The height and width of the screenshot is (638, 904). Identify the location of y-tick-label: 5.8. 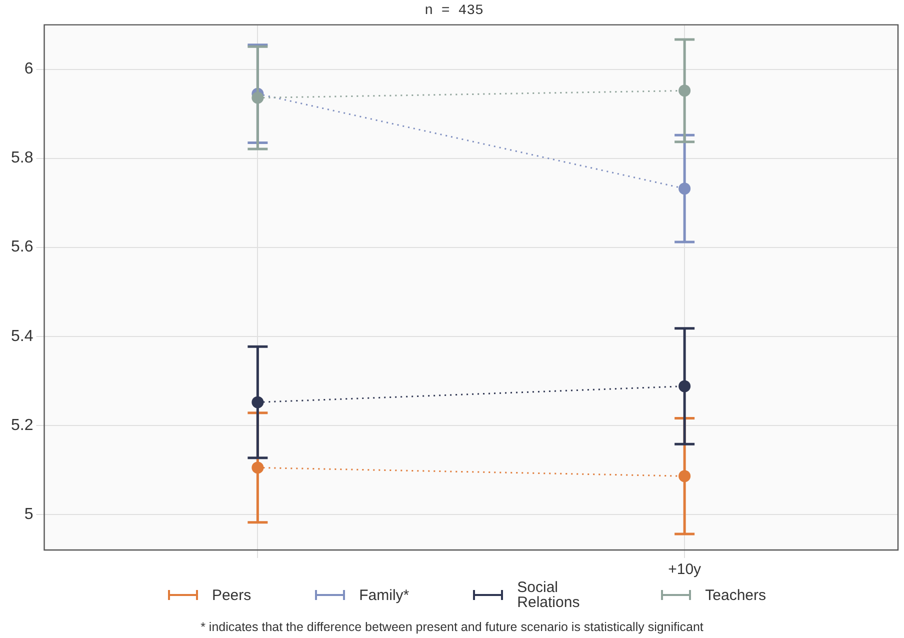
(22, 158).